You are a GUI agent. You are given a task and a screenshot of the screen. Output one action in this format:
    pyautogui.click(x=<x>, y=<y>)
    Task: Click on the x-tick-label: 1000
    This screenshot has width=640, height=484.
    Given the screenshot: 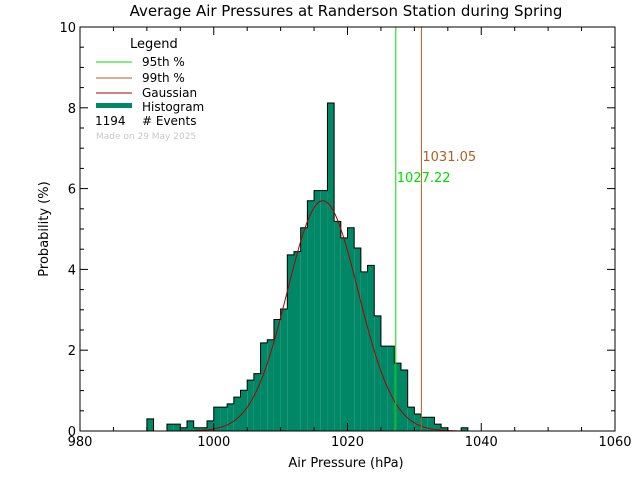 What is the action you would take?
    pyautogui.click(x=213, y=442)
    